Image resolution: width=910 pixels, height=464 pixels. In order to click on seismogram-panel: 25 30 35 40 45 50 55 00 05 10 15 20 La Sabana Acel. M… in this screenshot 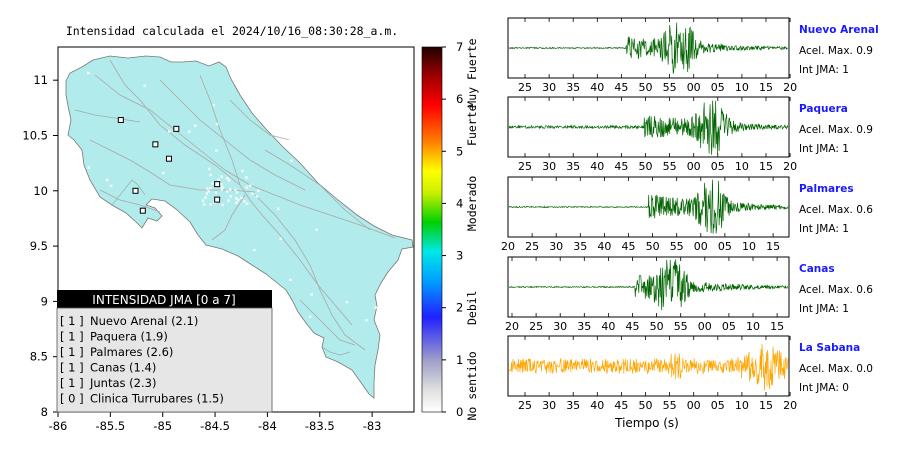, I will do `click(690, 373)`.